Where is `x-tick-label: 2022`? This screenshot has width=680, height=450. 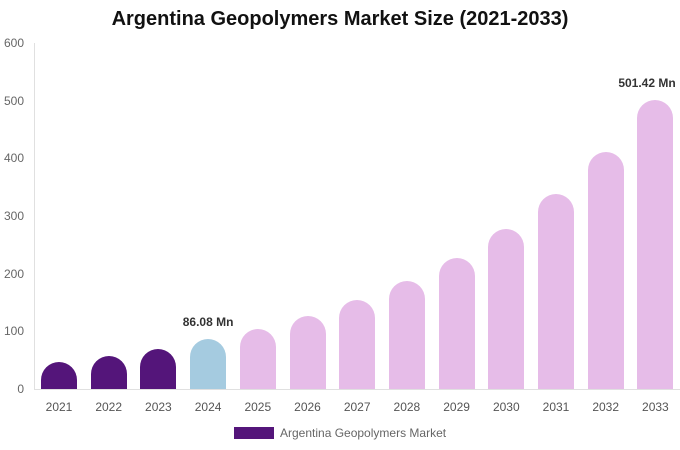
x-tick-label: 2022 is located at coordinates (109, 407).